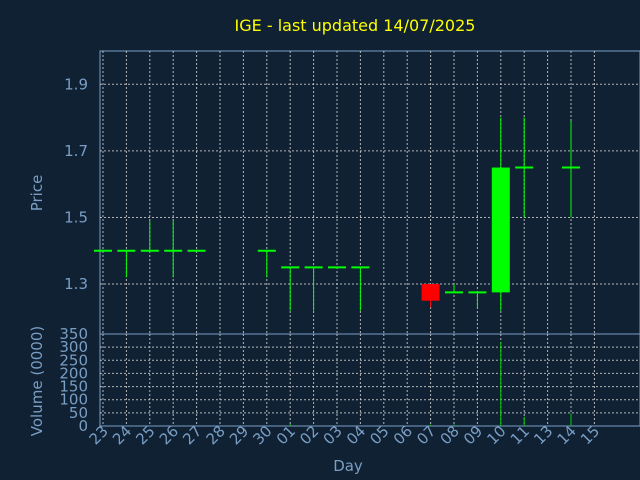 The width and height of the screenshot is (640, 480). Describe the element at coordinates (76, 284) in the screenshot. I see `price-tick-label: 1.3` at that location.